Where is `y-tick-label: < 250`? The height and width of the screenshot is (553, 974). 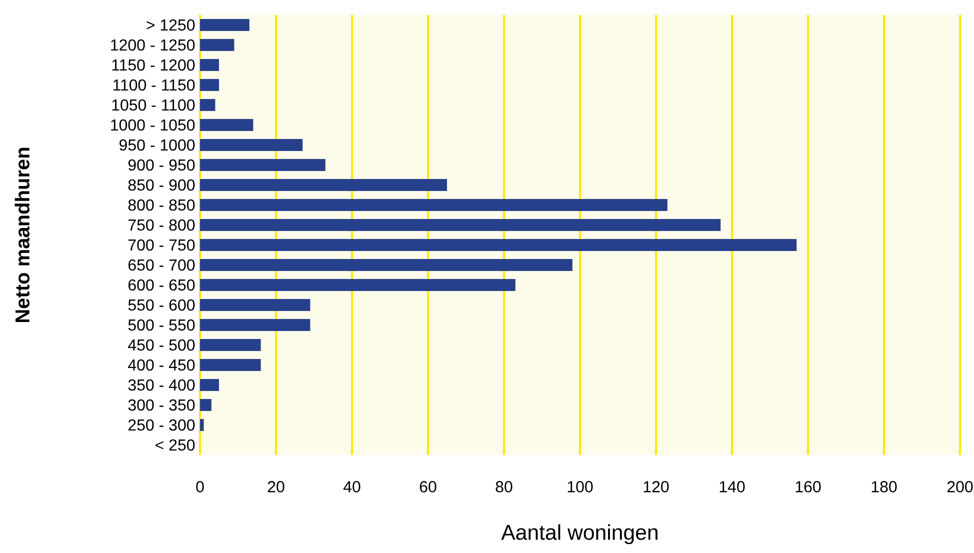
y-tick-label: < 250 is located at coordinates (175, 445).